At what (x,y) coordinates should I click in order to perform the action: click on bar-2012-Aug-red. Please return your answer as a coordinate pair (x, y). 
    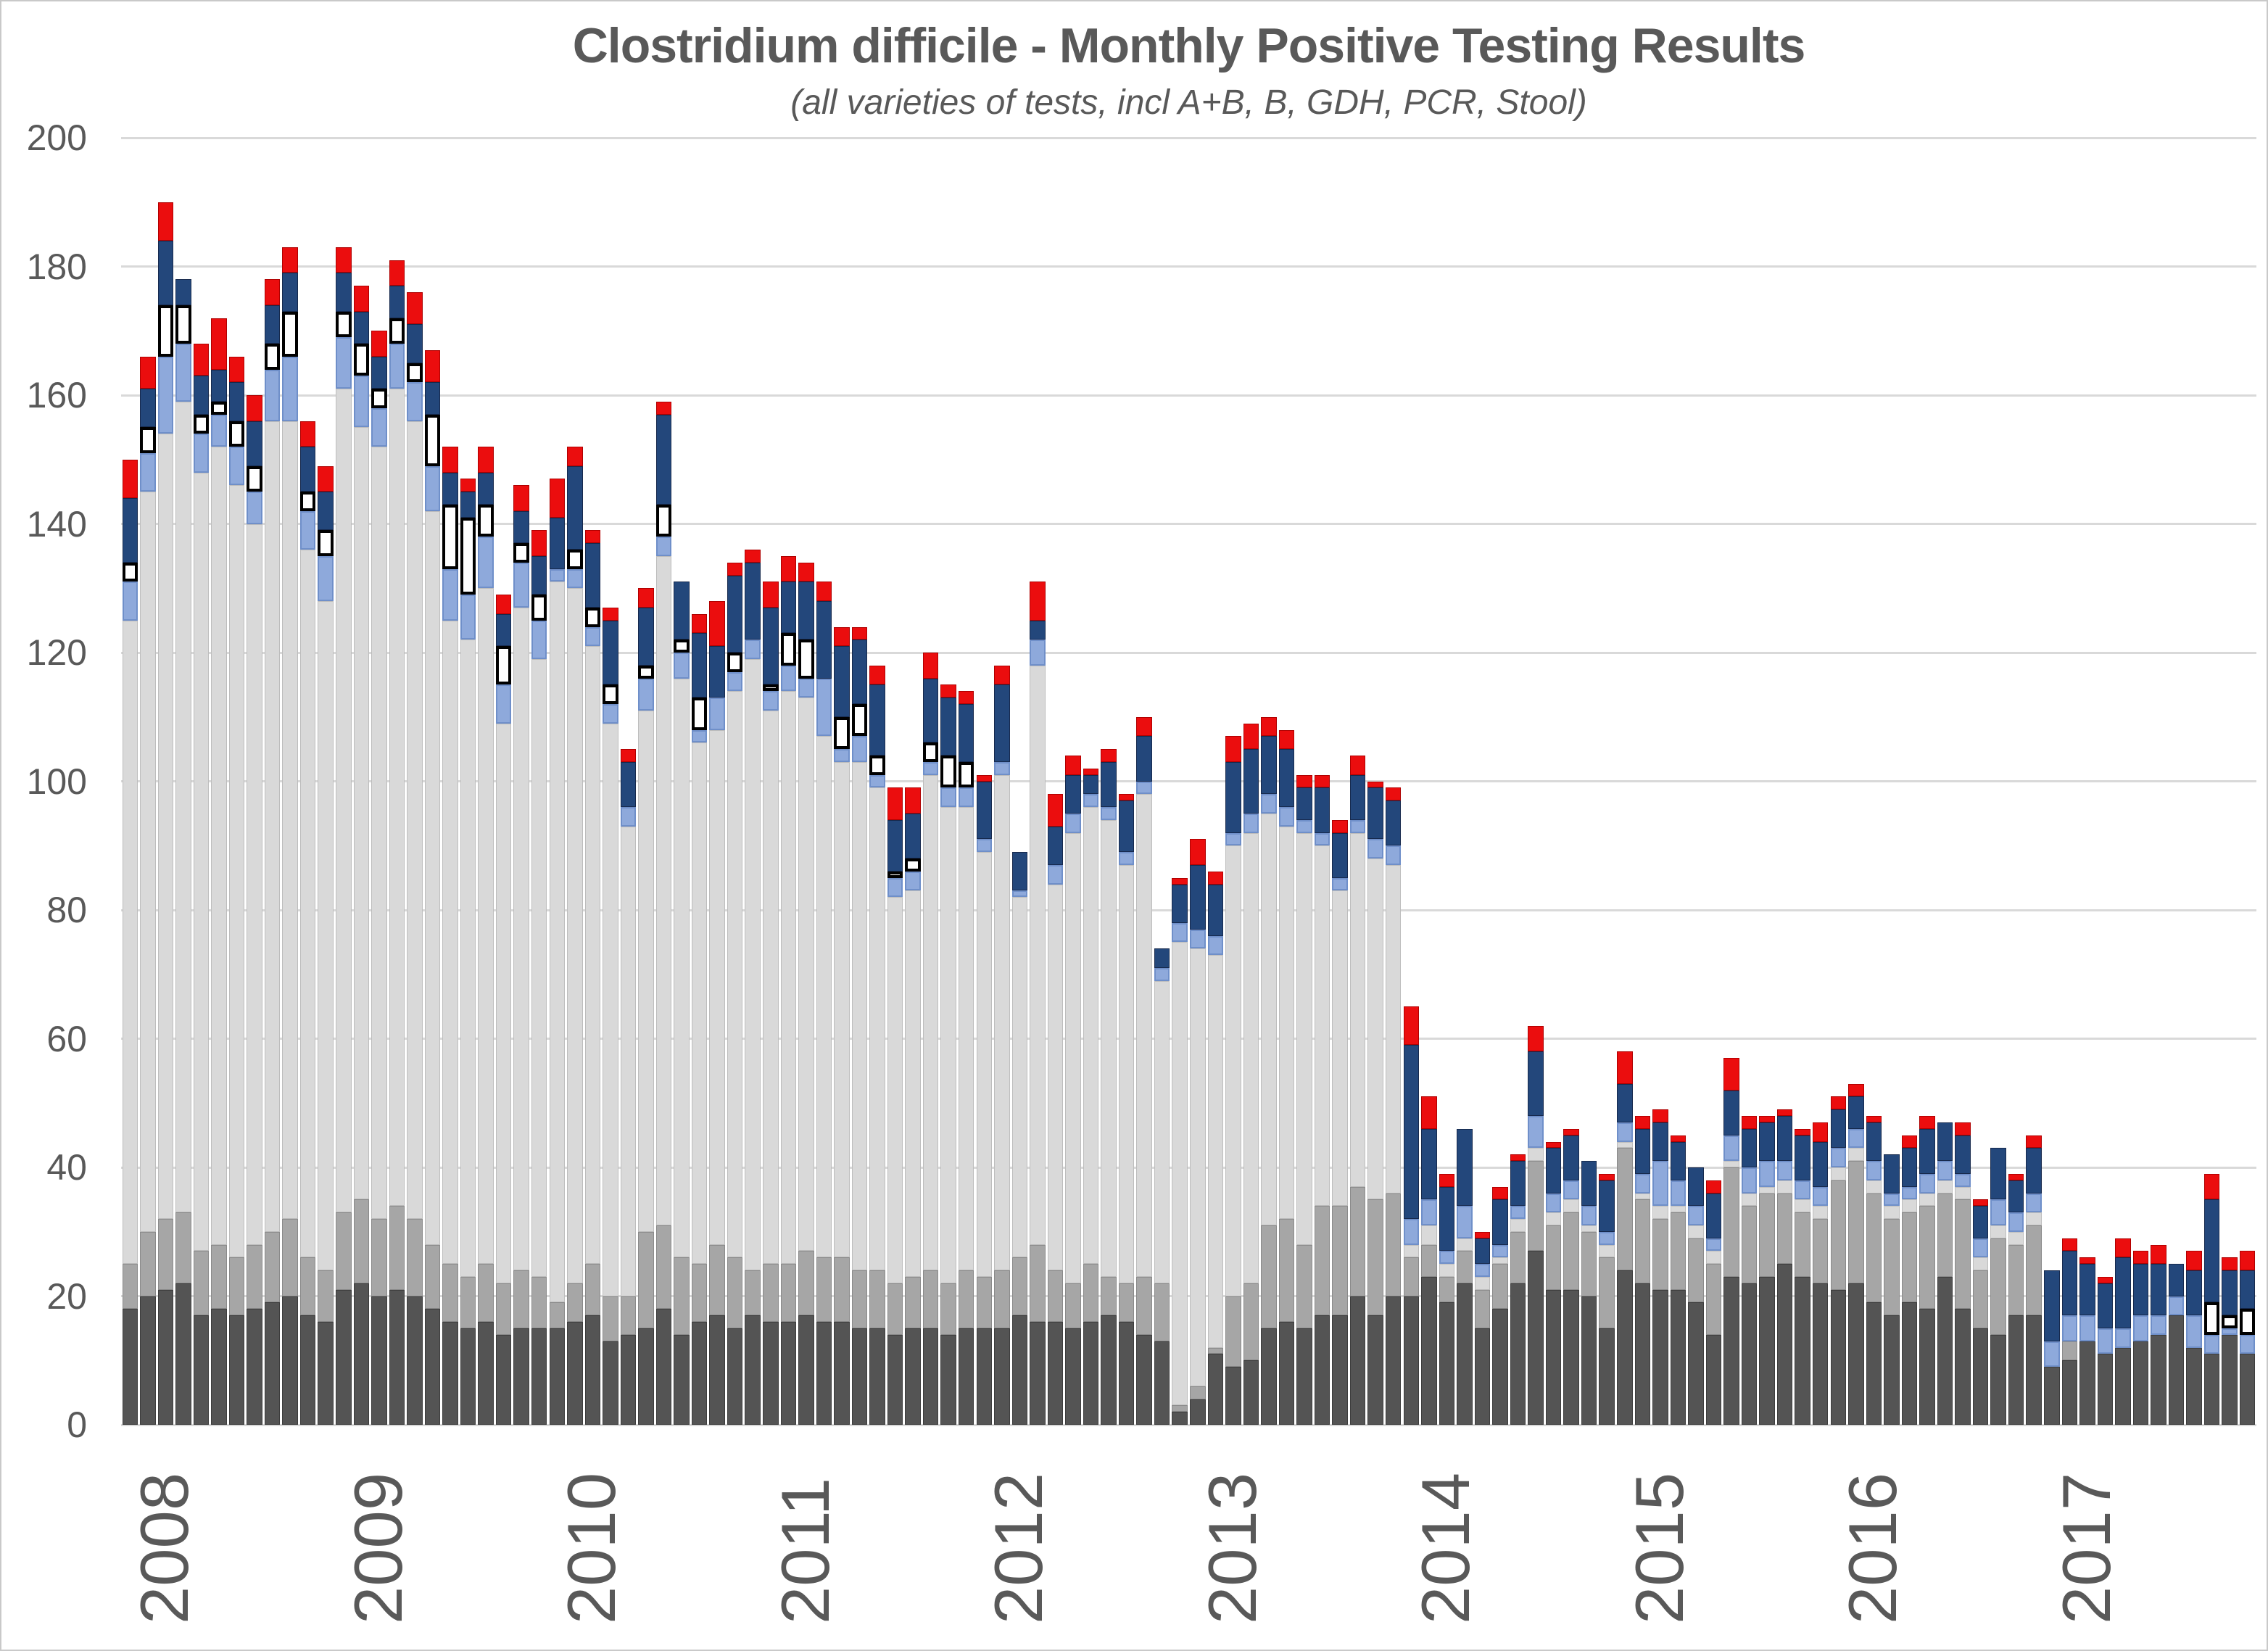
    Looking at the image, I should click on (1109, 756).